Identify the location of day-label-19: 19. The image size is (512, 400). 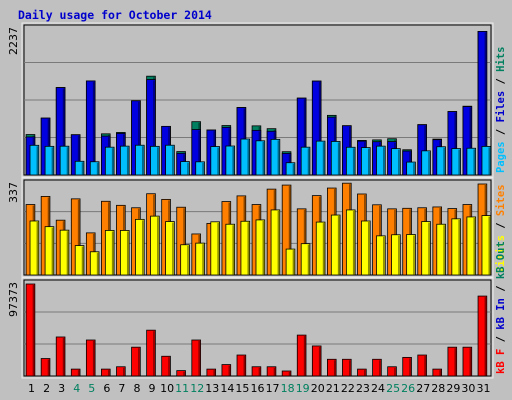
(303, 388).